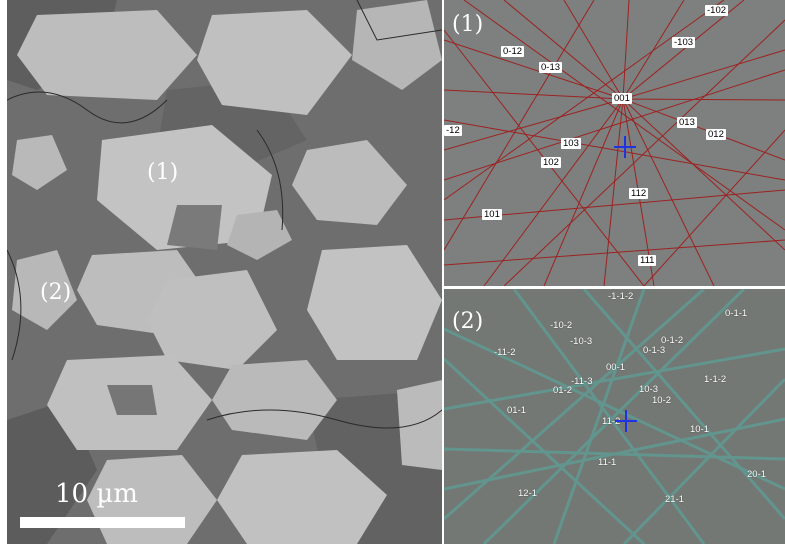  I want to click on index-label: 112, so click(639, 193).